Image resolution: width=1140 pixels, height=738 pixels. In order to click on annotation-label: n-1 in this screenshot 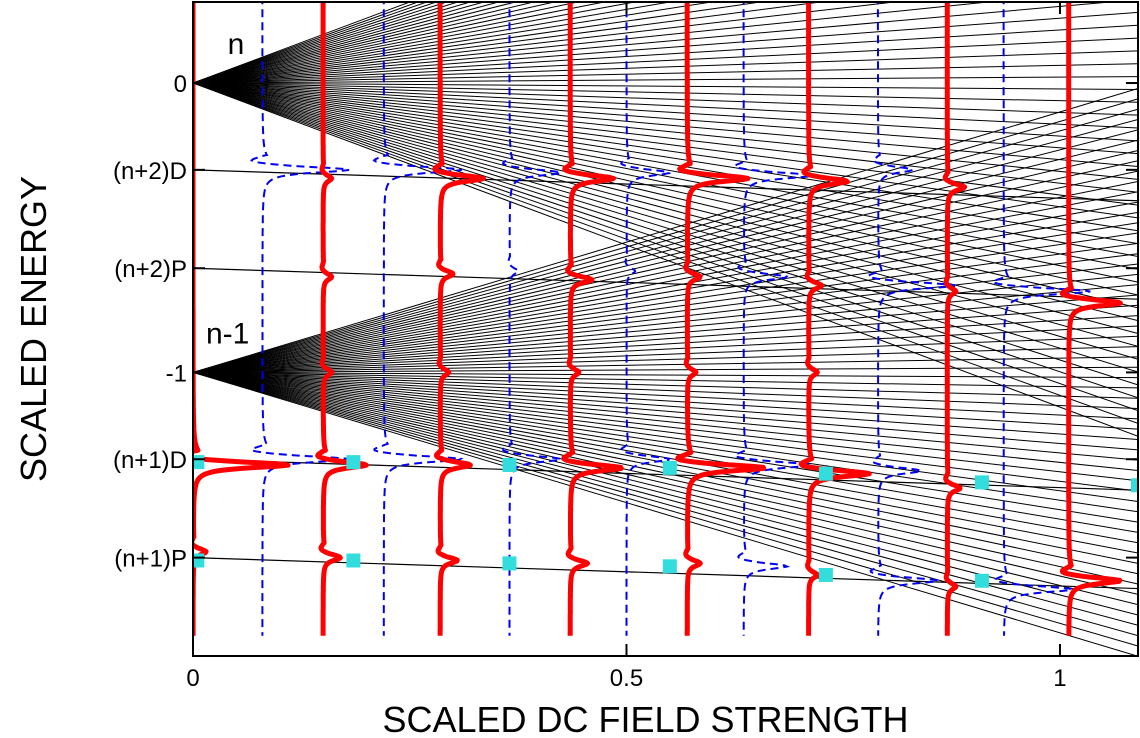, I will do `click(227, 333)`.